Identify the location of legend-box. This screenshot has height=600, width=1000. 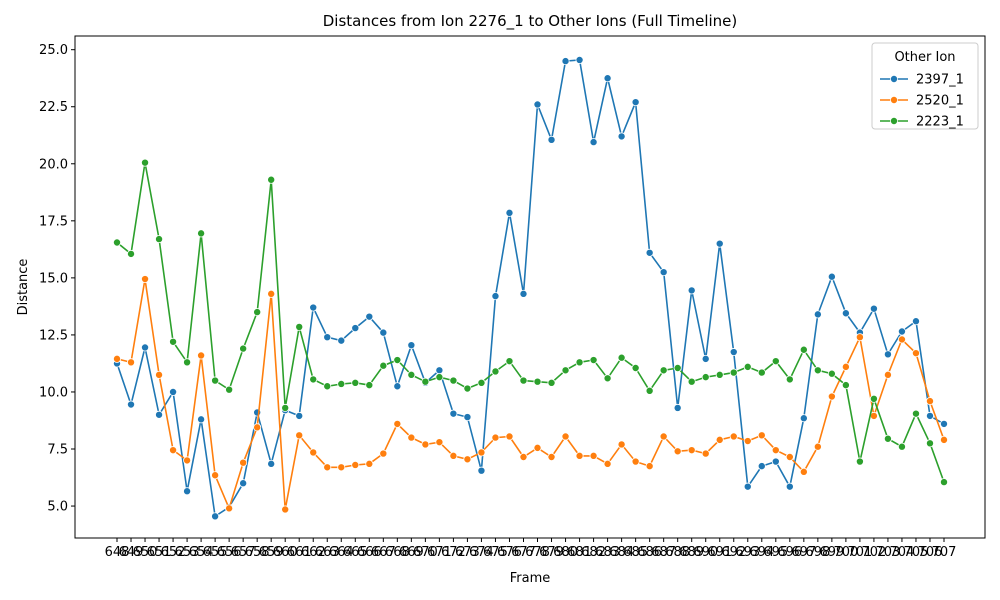
(925, 86).